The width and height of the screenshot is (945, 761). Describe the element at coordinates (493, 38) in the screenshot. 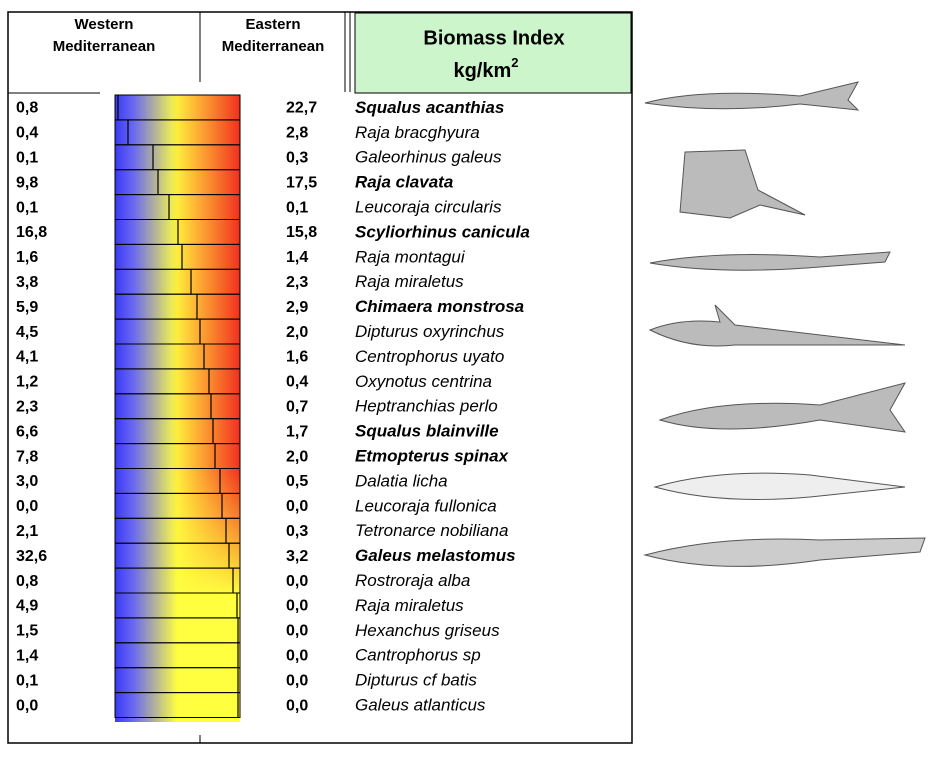

I see `title: Biomass Index` at that location.